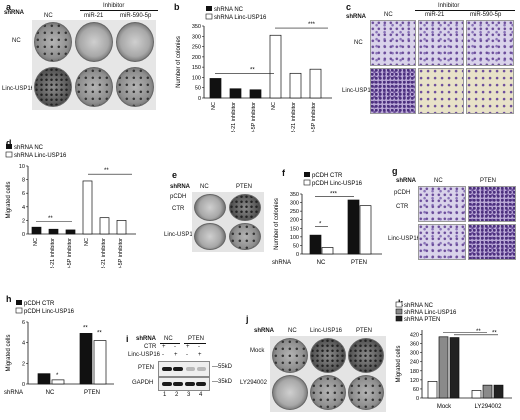 The height and width of the screenshot is (420, 520). What do you see at coordinates (294, 238) in the screenshot?
I see `chart-f-ytick-label-2: 100` at bounding box center [294, 238].